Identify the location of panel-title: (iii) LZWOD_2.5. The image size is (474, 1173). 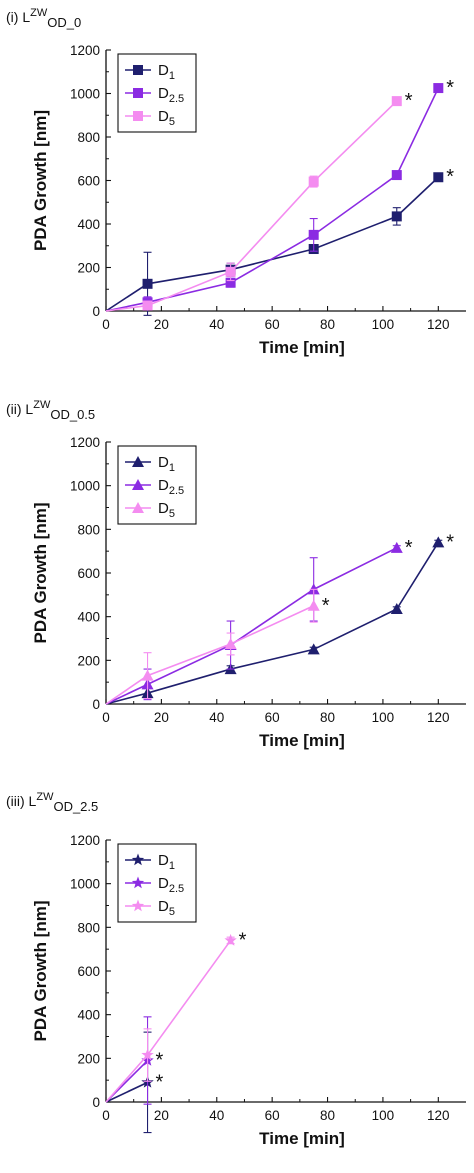
(52, 802).